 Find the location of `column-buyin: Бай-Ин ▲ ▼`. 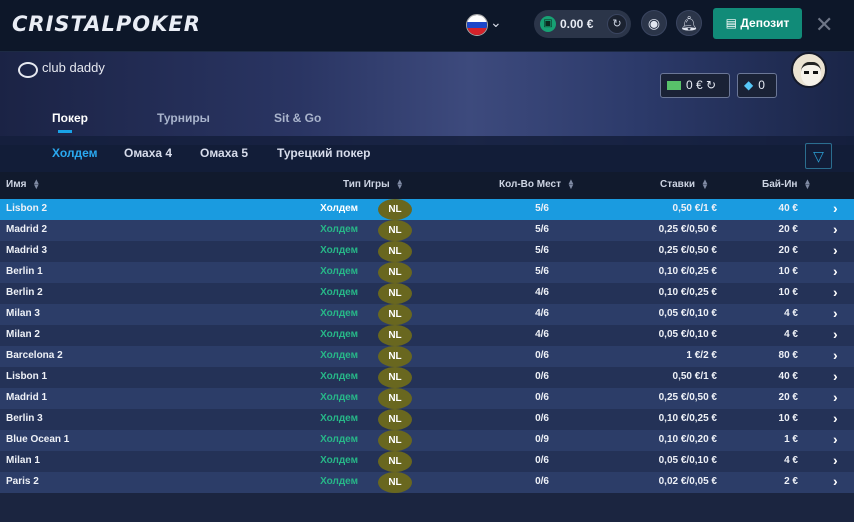

column-buyin: Бай-Ин ▲ ▼ is located at coordinates (787, 184).